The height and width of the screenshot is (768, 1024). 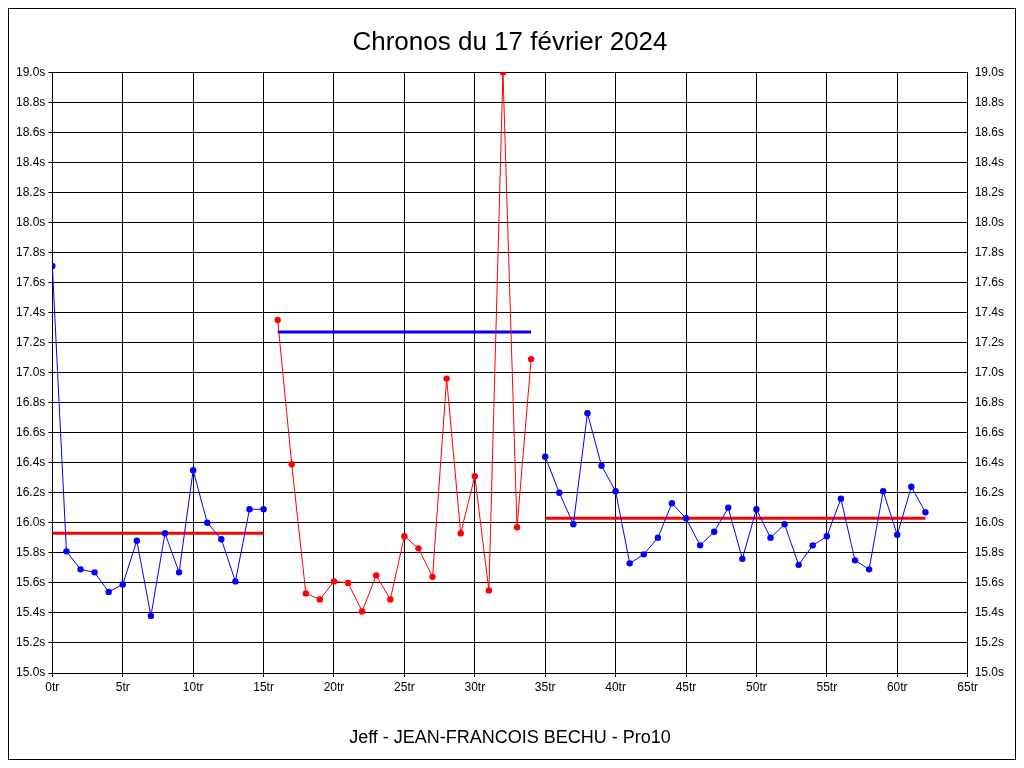 I want to click on y-tick-label: 17.4s, so click(x=31, y=311).